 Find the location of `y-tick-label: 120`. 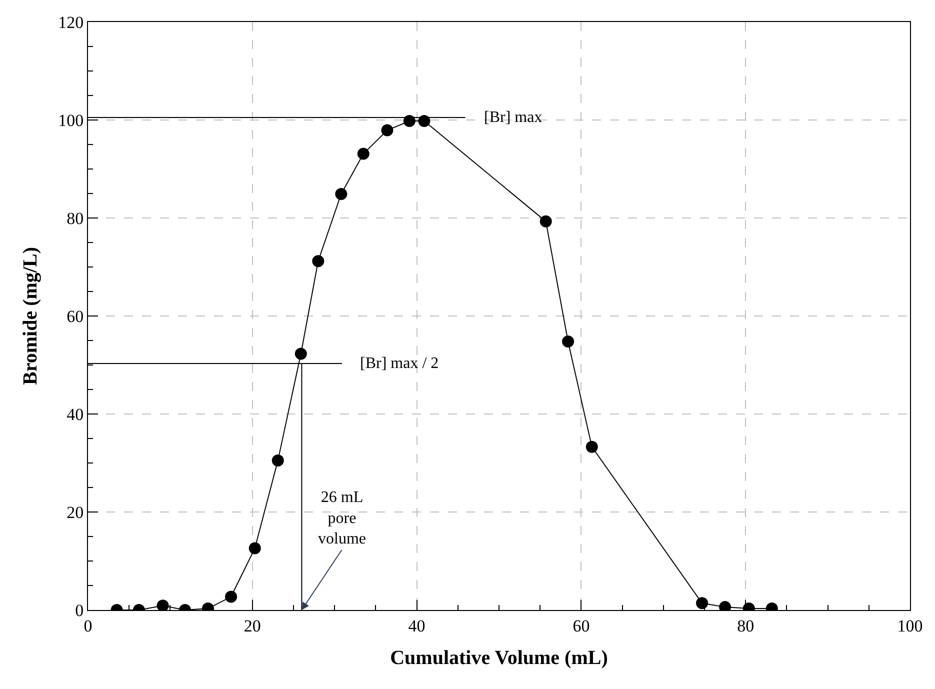

y-tick-label: 120 is located at coordinates (71, 22).